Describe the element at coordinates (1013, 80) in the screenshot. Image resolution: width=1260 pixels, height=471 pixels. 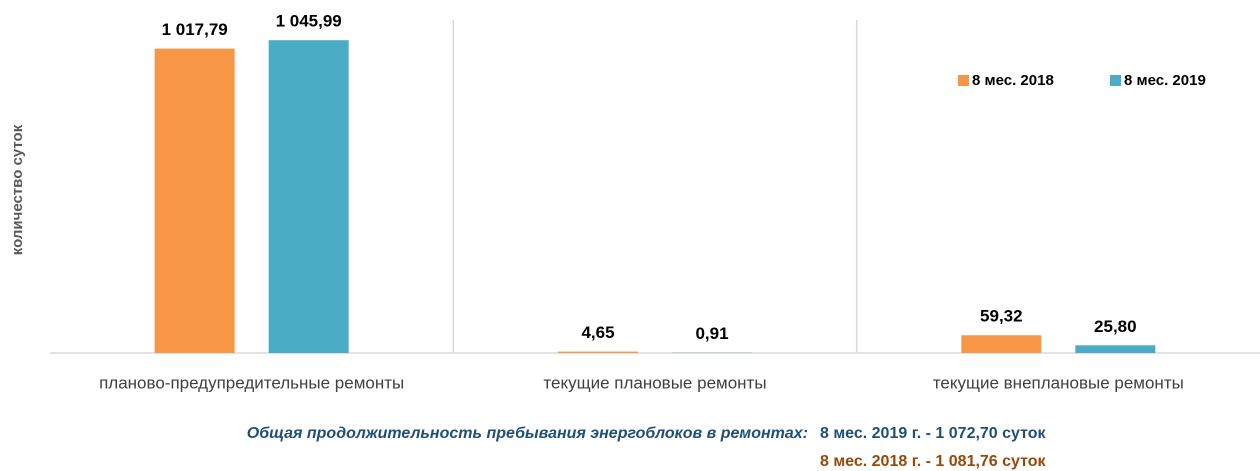
I see `legend-label: 8 мес. 2018` at that location.